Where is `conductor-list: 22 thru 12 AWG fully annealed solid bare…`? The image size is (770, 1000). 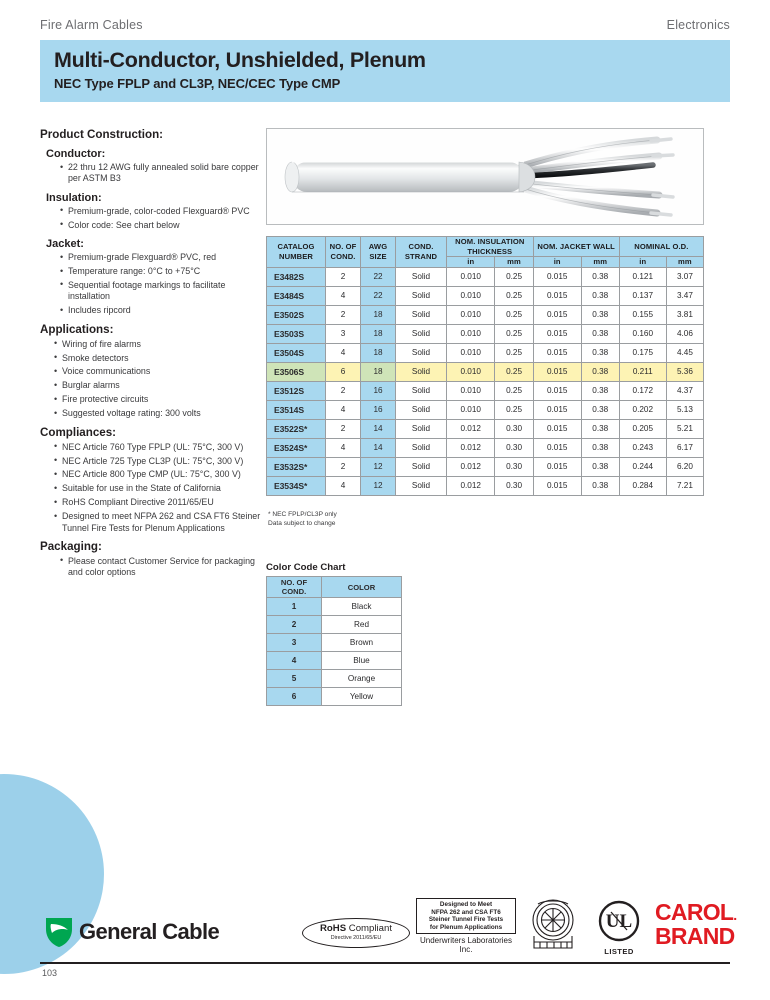
conductor-list: 22 thru 12 AWG fully annealed solid bare… is located at coordinates (151, 173).